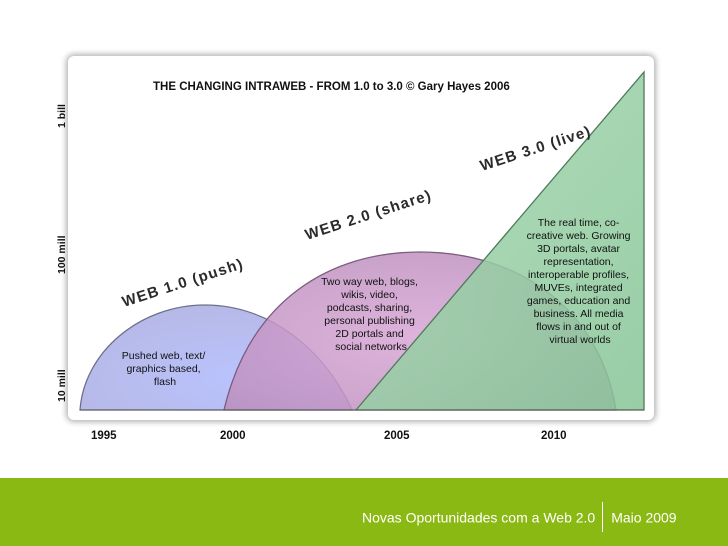 Image resolution: width=728 pixels, height=546 pixels. I want to click on x-label-2000: 2000, so click(233, 436).